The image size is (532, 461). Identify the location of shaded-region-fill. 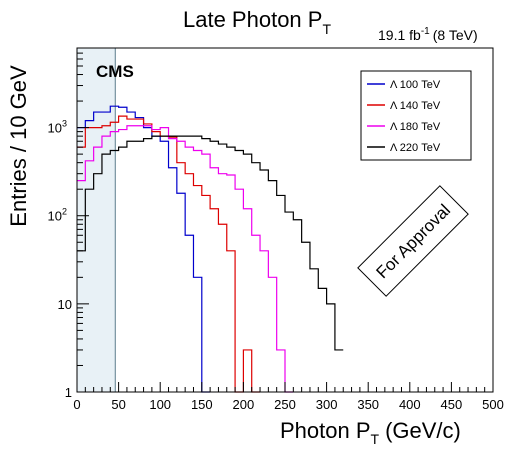
(96, 220).